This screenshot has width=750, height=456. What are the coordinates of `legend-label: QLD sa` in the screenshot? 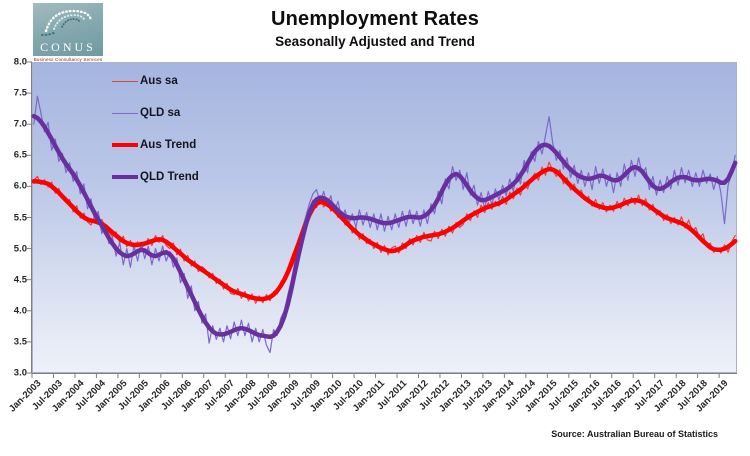 It's located at (160, 113).